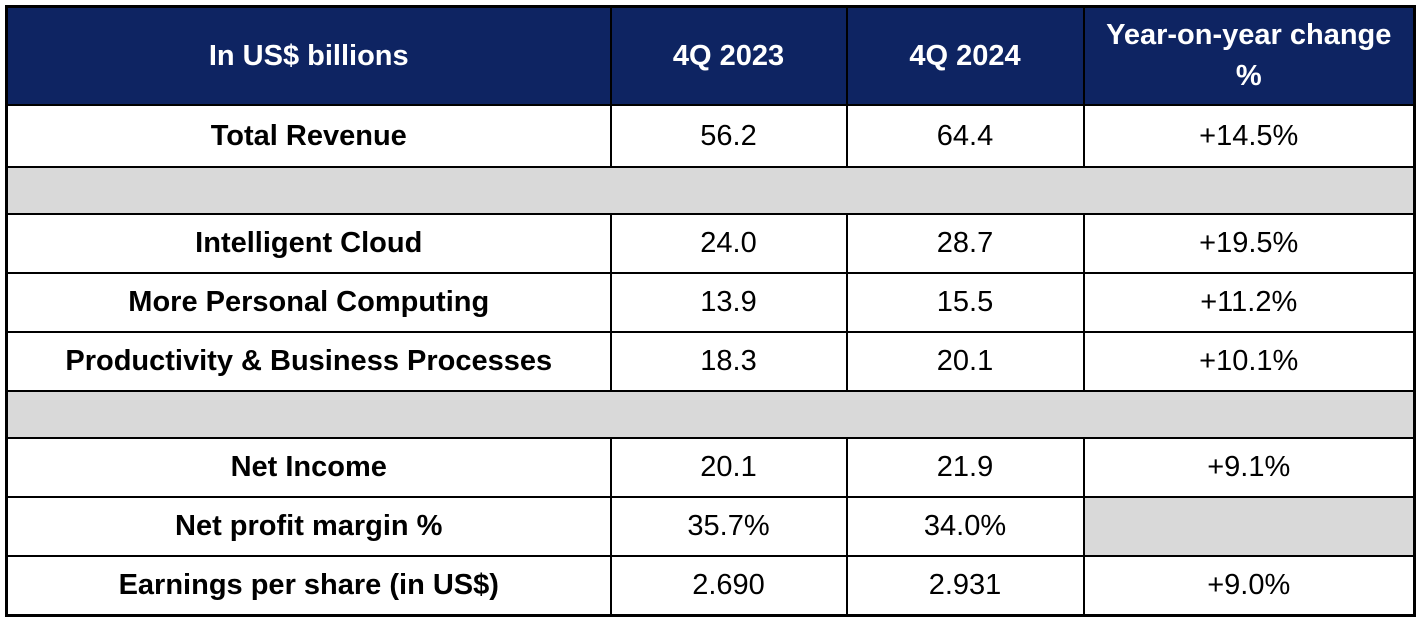 The height and width of the screenshot is (617, 1424). What do you see at coordinates (308, 361) in the screenshot?
I see `row-label: Productivity & Business Processes` at bounding box center [308, 361].